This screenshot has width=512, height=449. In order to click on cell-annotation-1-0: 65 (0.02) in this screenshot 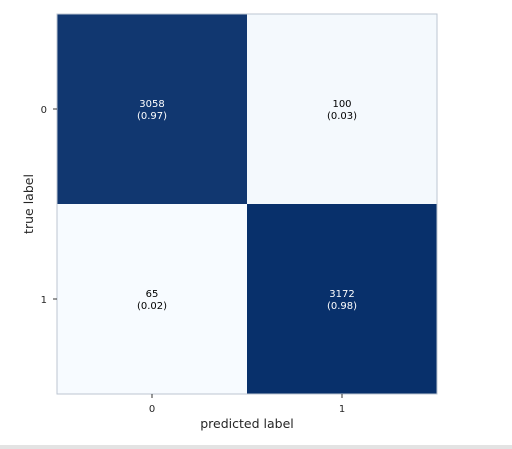, I will do `click(152, 300)`.